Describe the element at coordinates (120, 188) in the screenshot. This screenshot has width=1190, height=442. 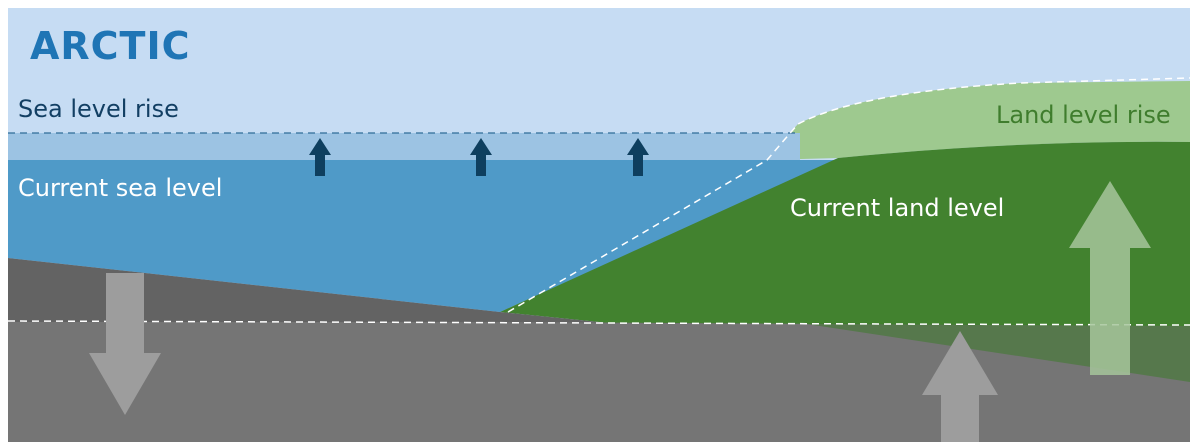
I see `current-sea-level-label: Current sea level` at that location.